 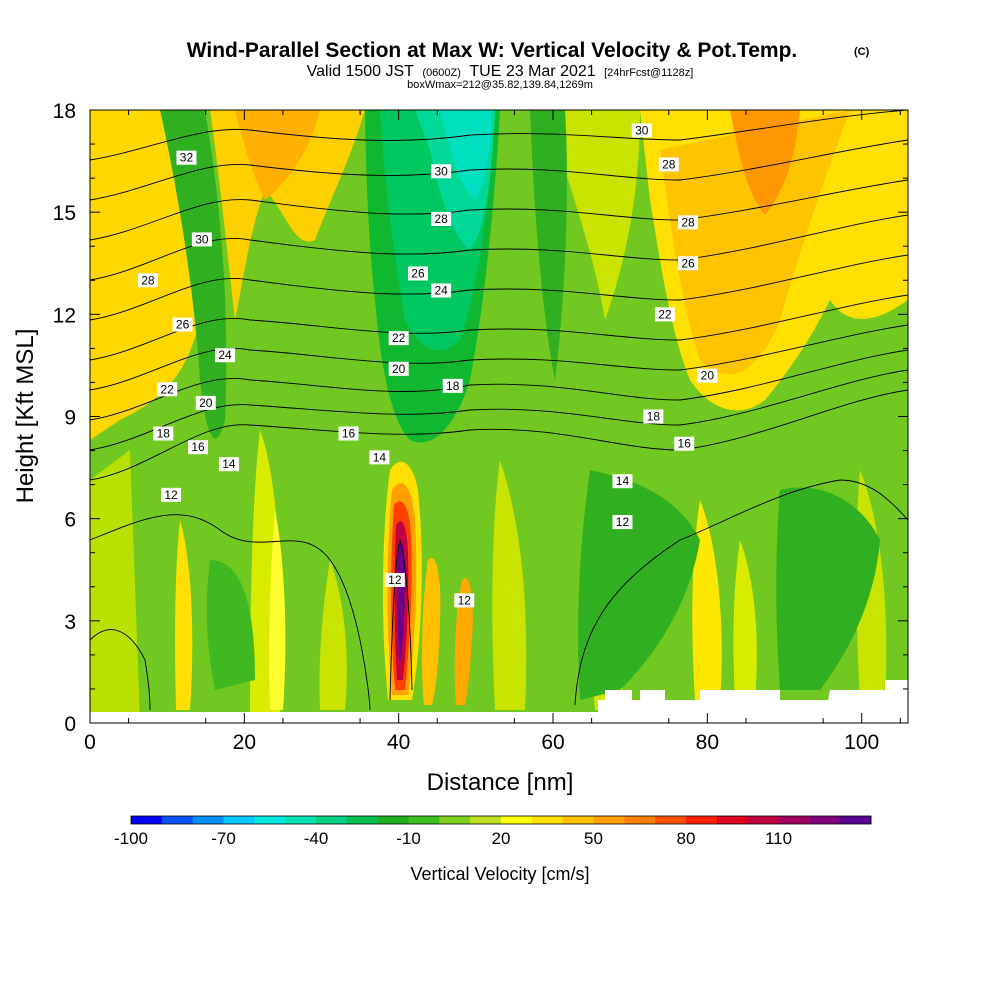 I want to click on contour-label: 18, so click(x=452, y=385).